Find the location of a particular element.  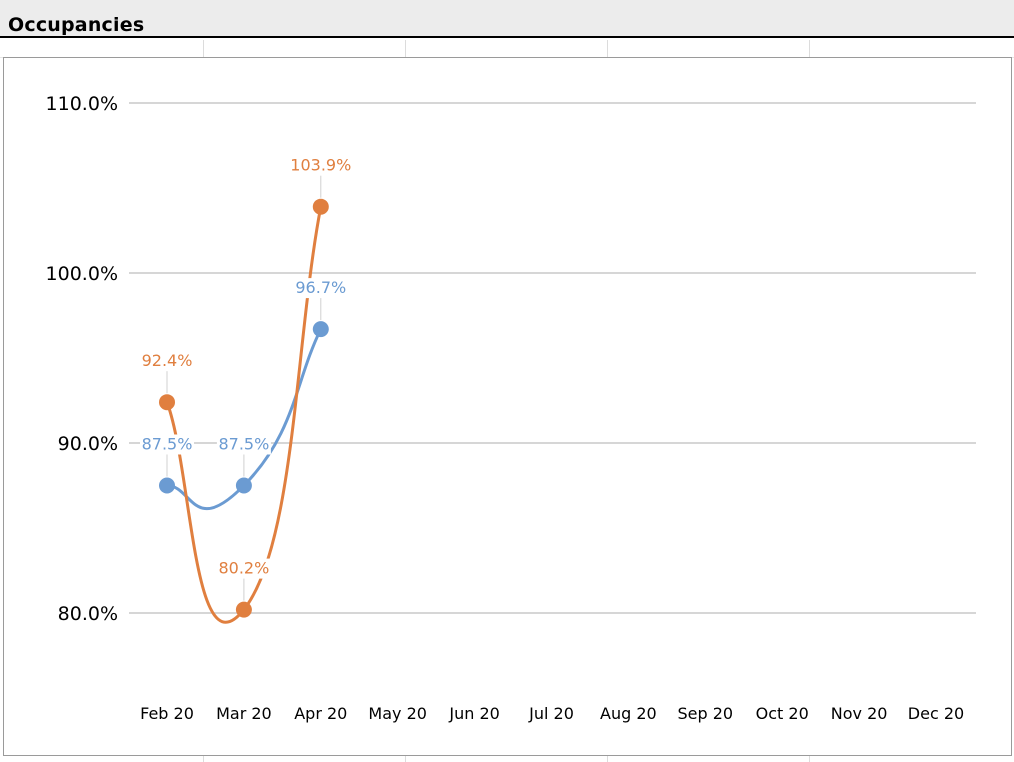

y-tick-label: 90.0% is located at coordinates (88, 444).